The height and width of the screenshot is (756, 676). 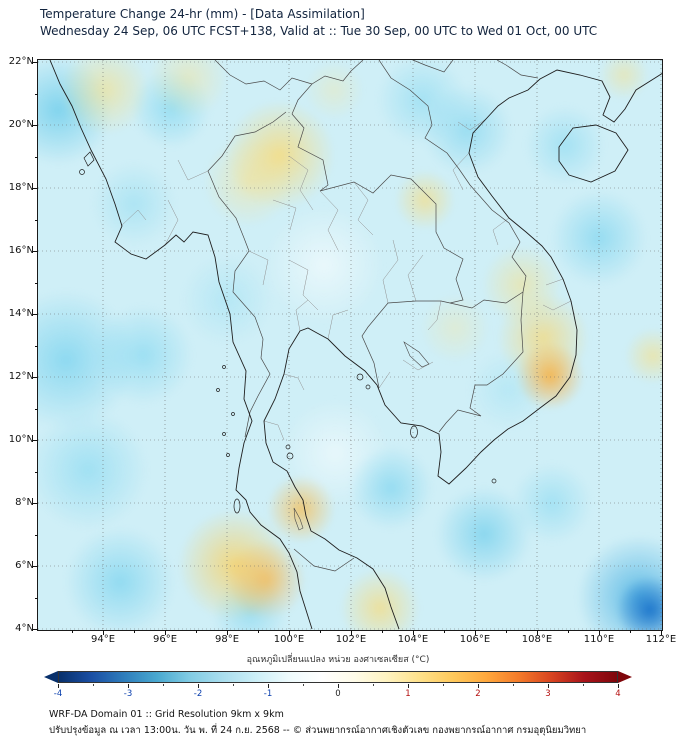 What do you see at coordinates (478, 694) in the screenshot?
I see `colorbar-tick-label: 2` at bounding box center [478, 694].